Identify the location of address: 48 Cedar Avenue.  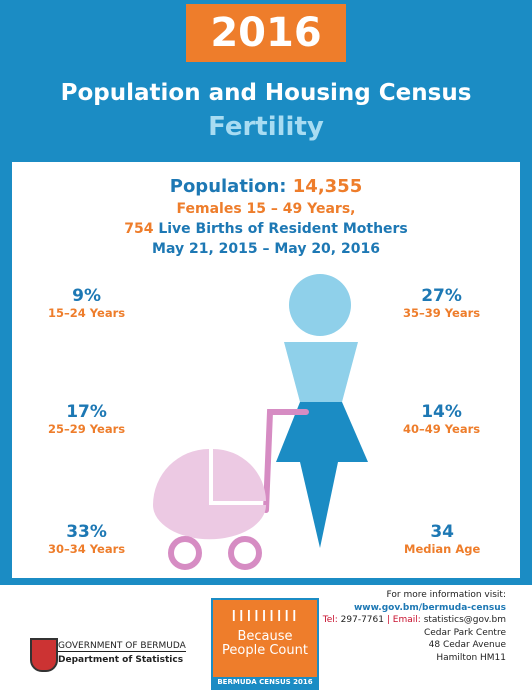
(467, 645).